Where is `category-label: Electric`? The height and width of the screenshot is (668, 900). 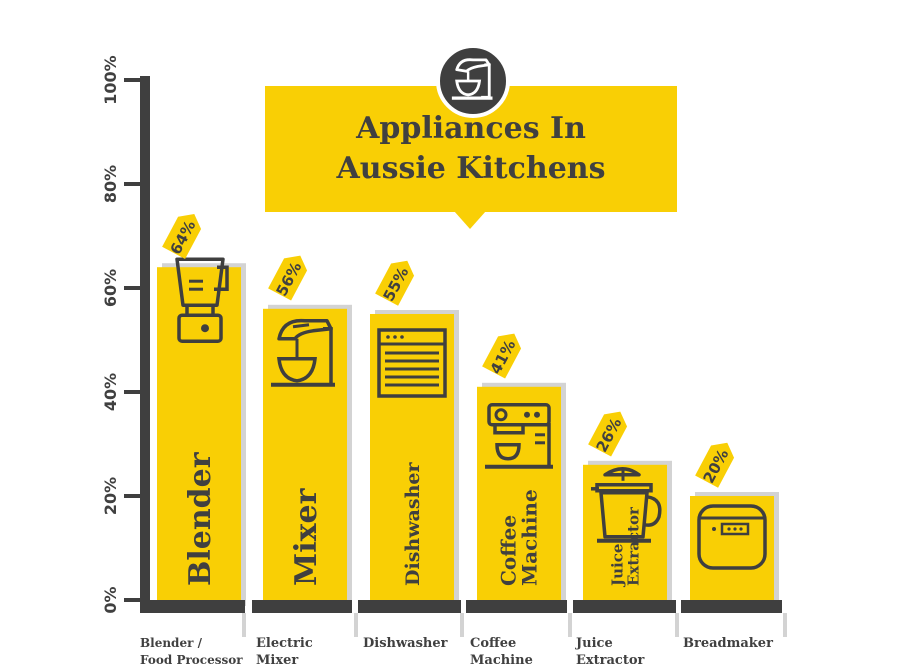
category-label: Electric is located at coordinates (284, 643).